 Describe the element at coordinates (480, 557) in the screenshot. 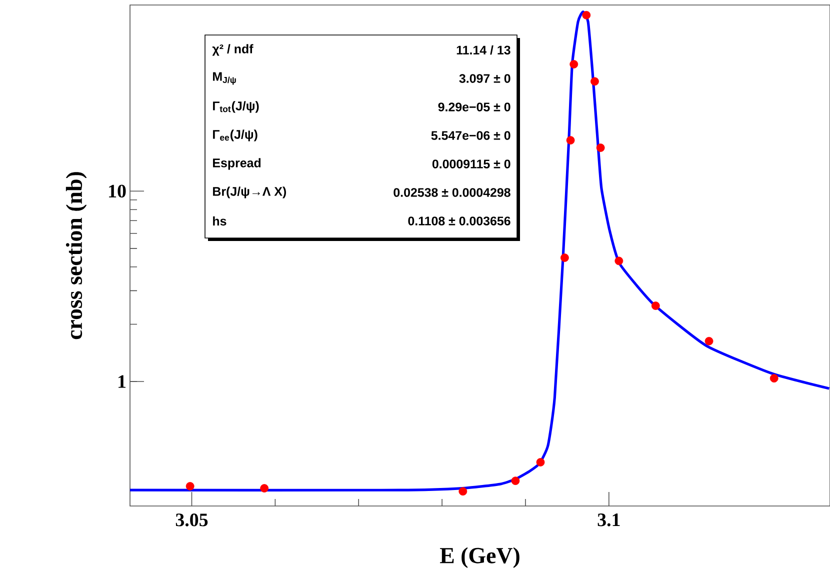

I see `x-axis-title: E (GeV)` at that location.